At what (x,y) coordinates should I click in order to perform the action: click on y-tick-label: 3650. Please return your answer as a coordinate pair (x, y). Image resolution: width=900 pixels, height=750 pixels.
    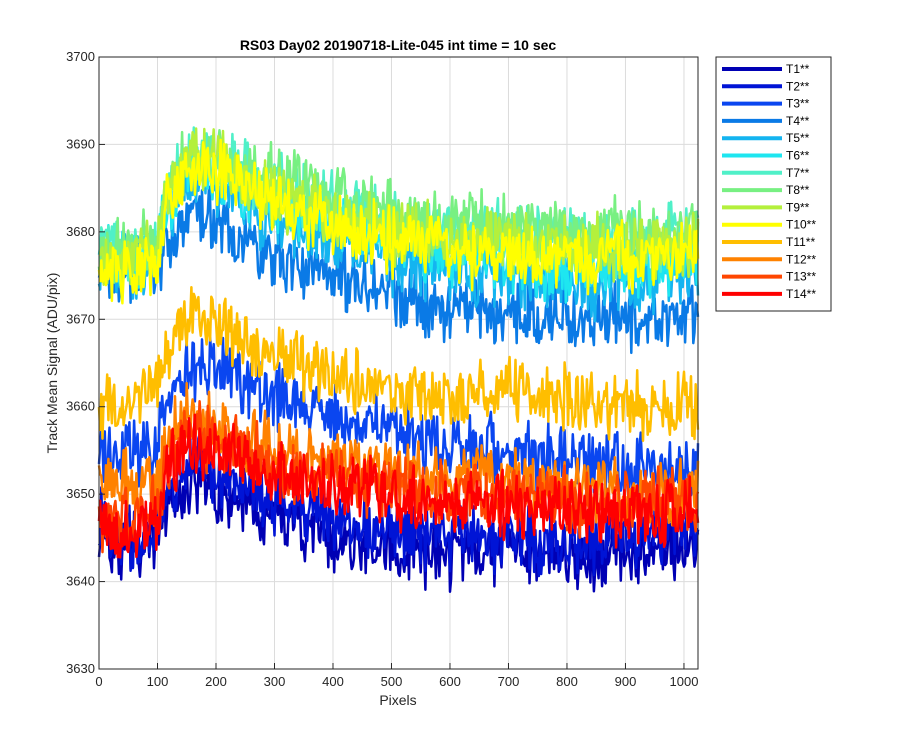
    Looking at the image, I should click on (80, 493).